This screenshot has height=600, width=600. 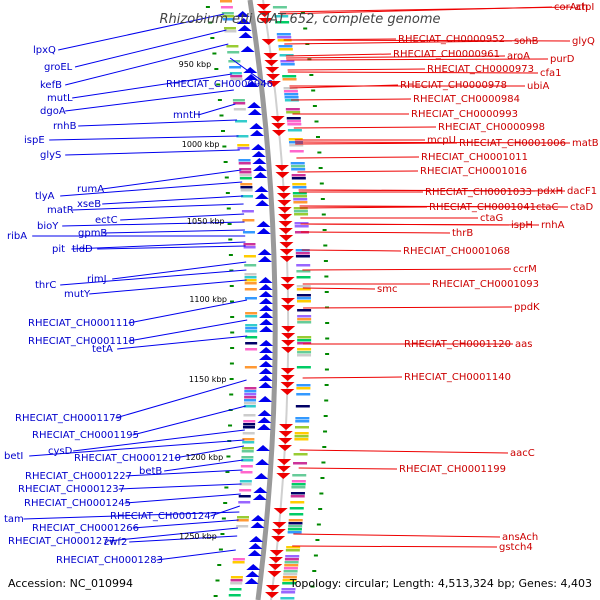 What do you see at coordinates (44, 50) in the screenshot?
I see `left-gene-label: lpxQ` at bounding box center [44, 50].